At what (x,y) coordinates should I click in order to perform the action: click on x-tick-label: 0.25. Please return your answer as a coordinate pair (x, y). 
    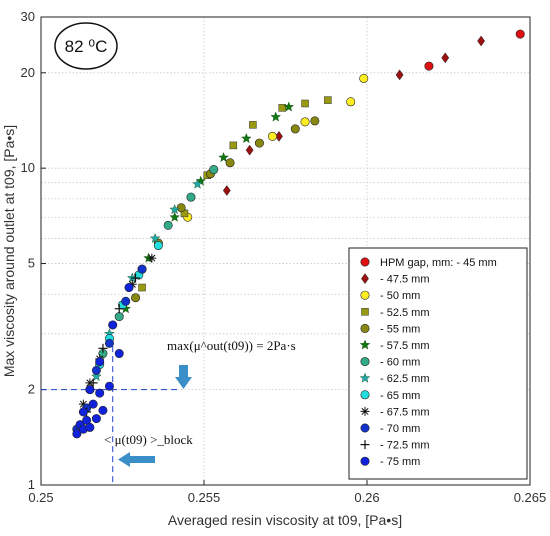
    Looking at the image, I should click on (40, 497).